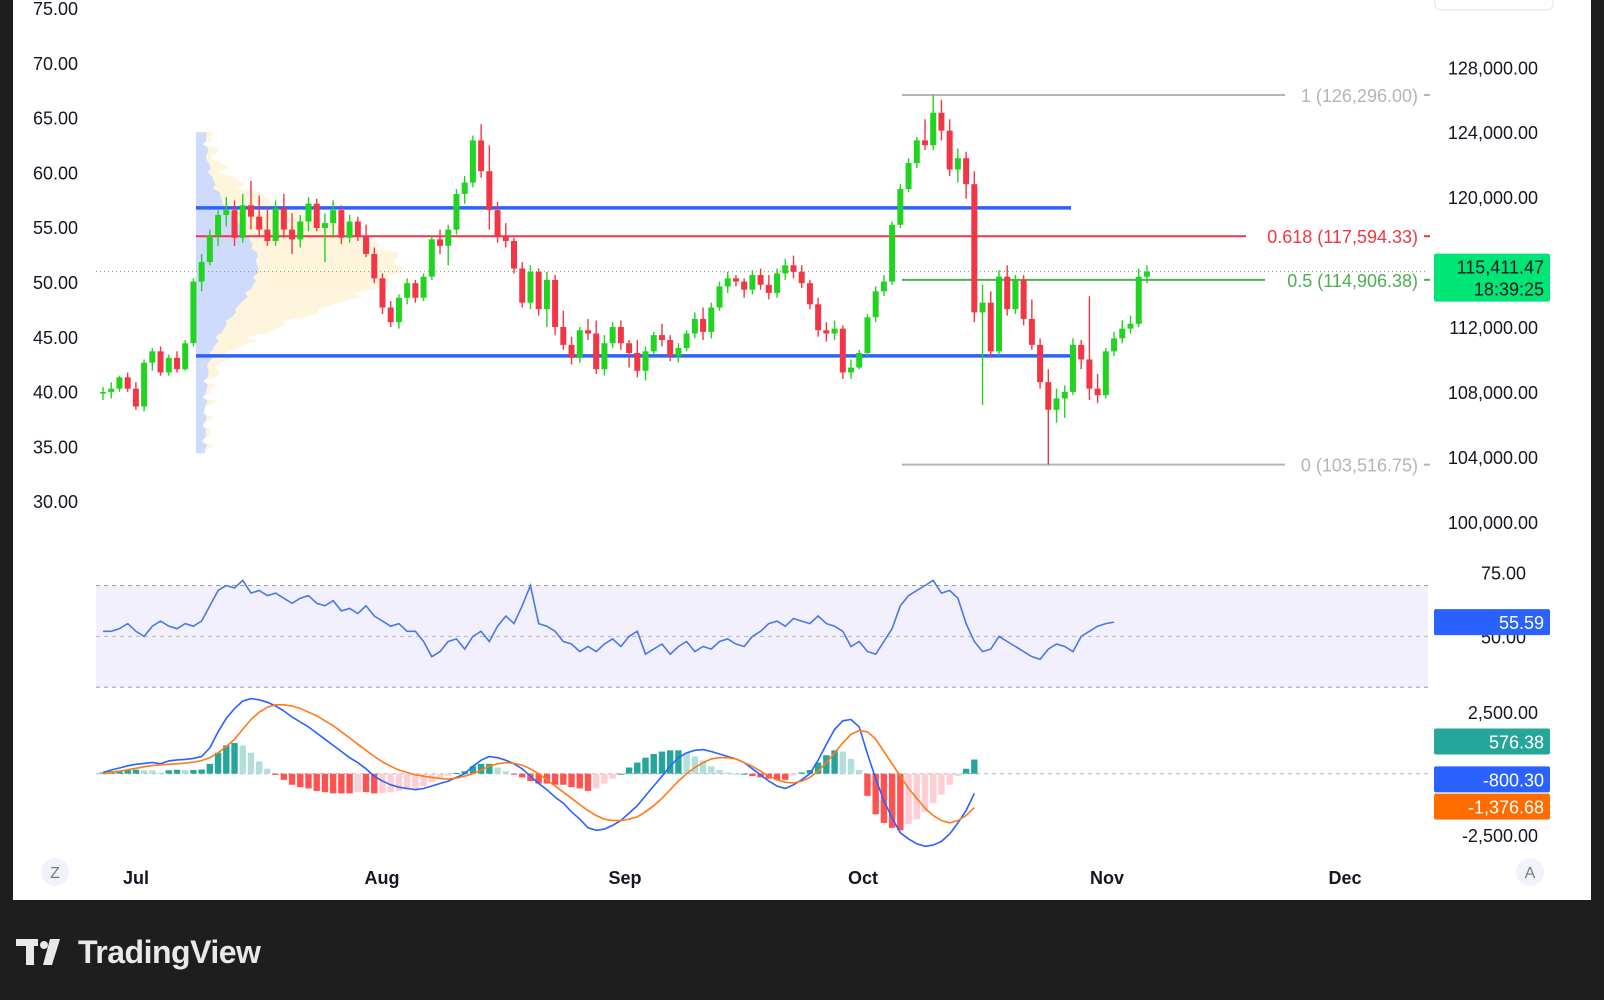 The height and width of the screenshot is (1000, 1604). I want to click on volume-profile, so click(299, 293).